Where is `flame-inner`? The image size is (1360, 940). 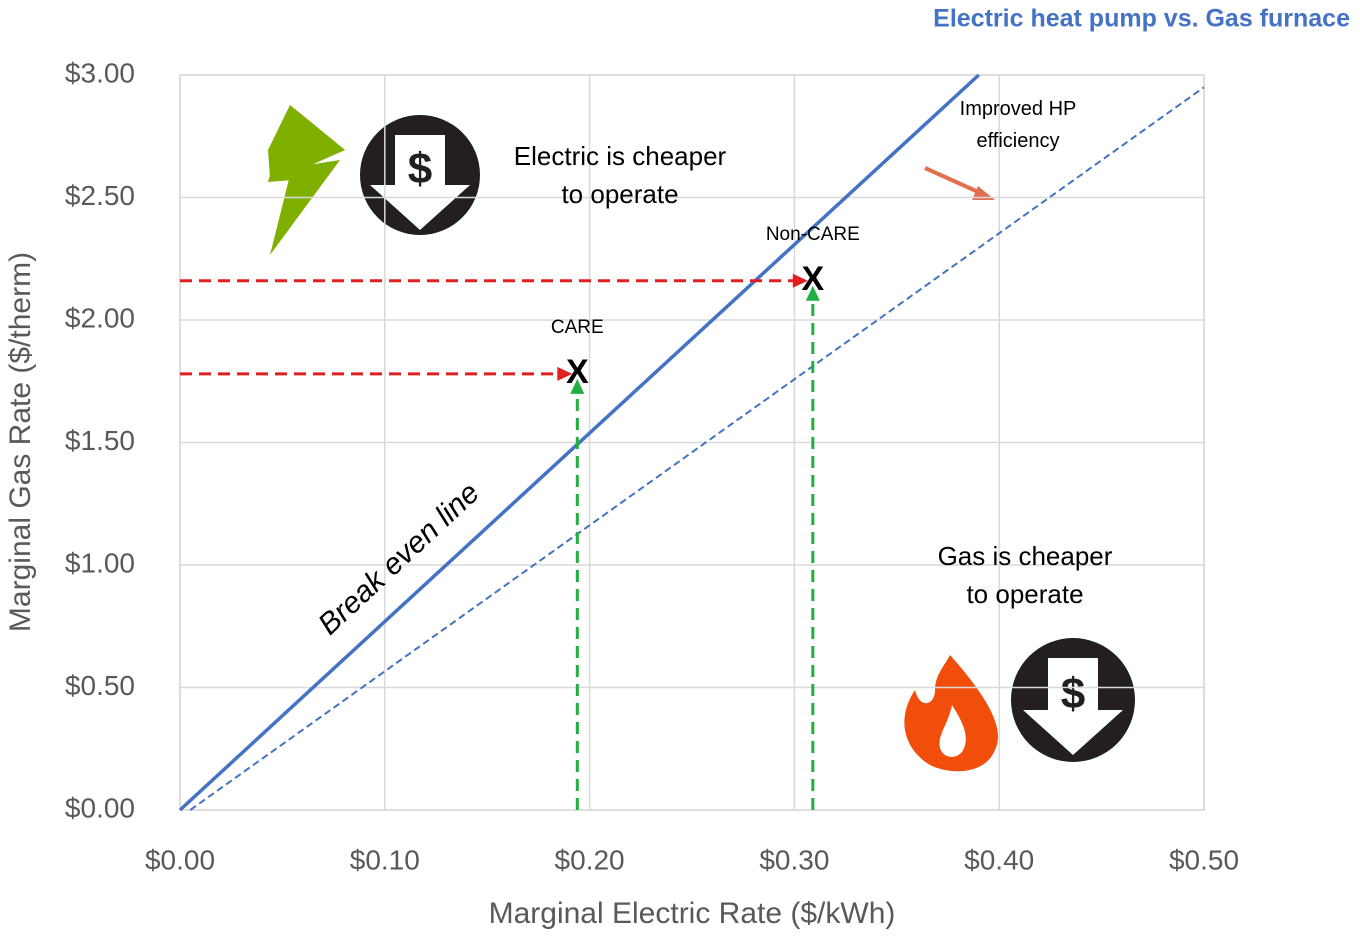 flame-inner is located at coordinates (952, 731).